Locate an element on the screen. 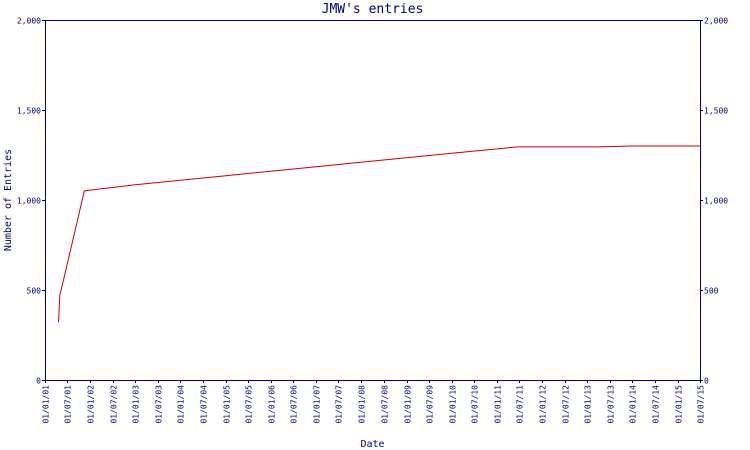  y-axis-label: Number of Entries is located at coordinates (8, 200).